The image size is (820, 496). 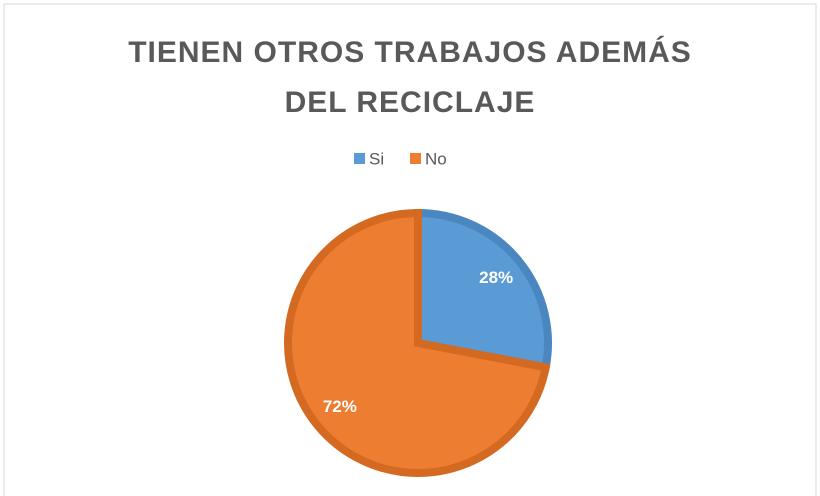 I want to click on data-label: 72%, so click(x=340, y=406).